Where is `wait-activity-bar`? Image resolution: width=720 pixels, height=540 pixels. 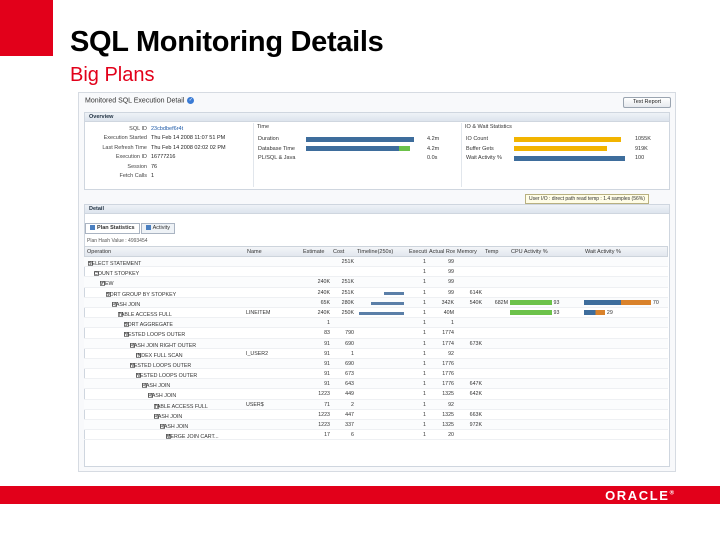
wait-activity-bar is located at coordinates (594, 313).